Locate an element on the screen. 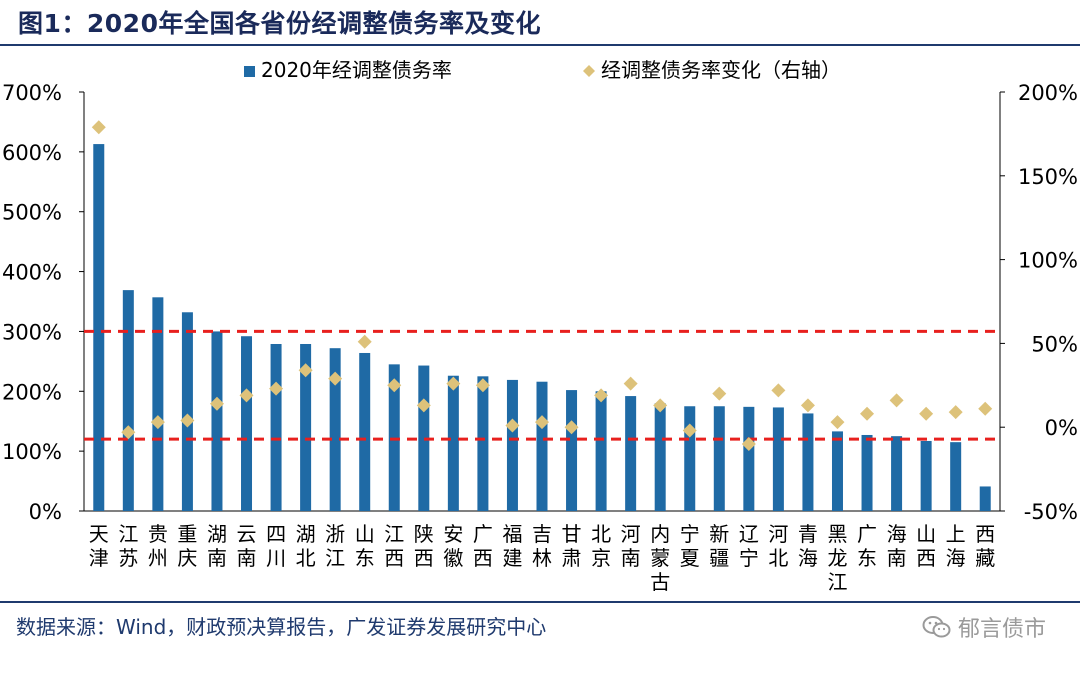 The width and height of the screenshot is (1080, 674). x-tick-label: 山 is located at coordinates (926, 534).